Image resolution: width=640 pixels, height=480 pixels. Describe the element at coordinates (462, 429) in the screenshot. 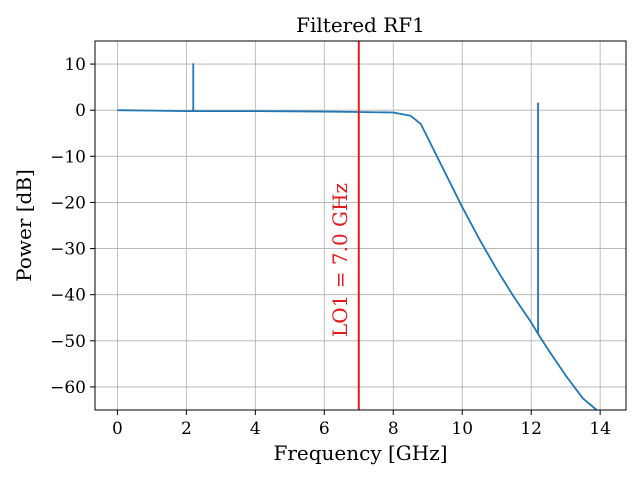

I see `x-tick-label: 10` at that location.